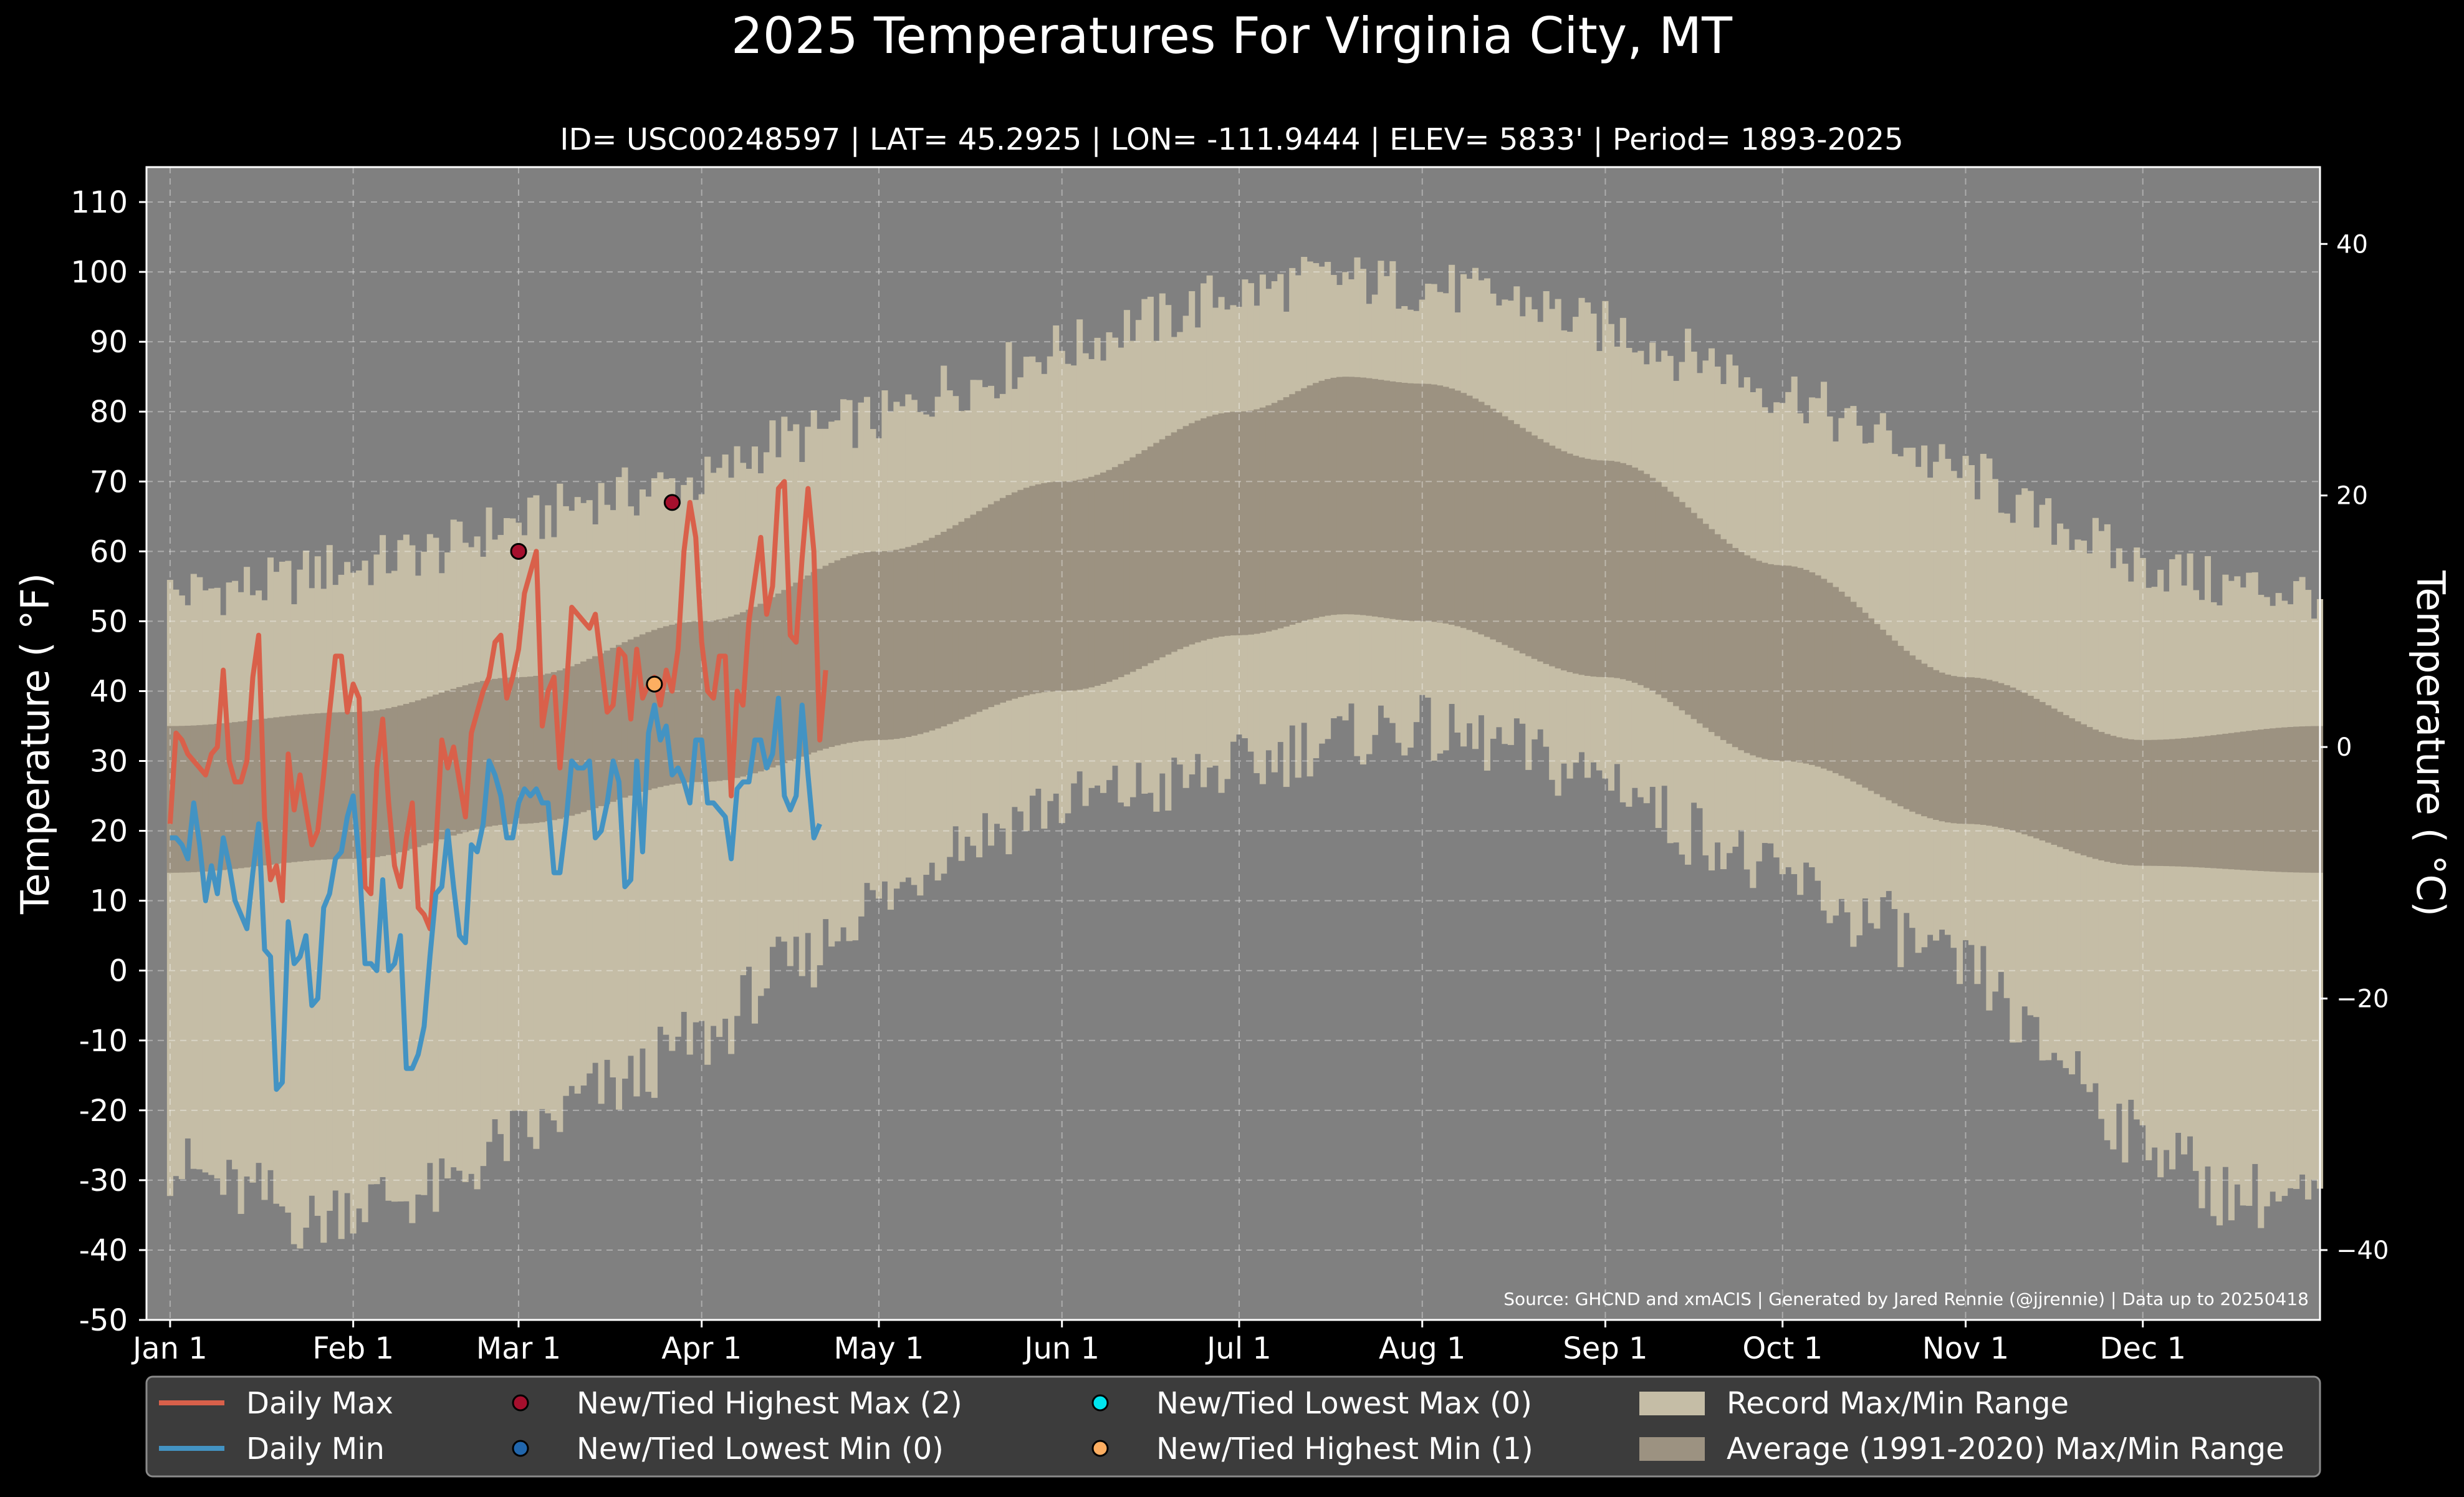 The height and width of the screenshot is (1497, 2464). Describe the element at coordinates (2362, 1250) in the screenshot. I see `y-right-tick-label: −40` at that location.